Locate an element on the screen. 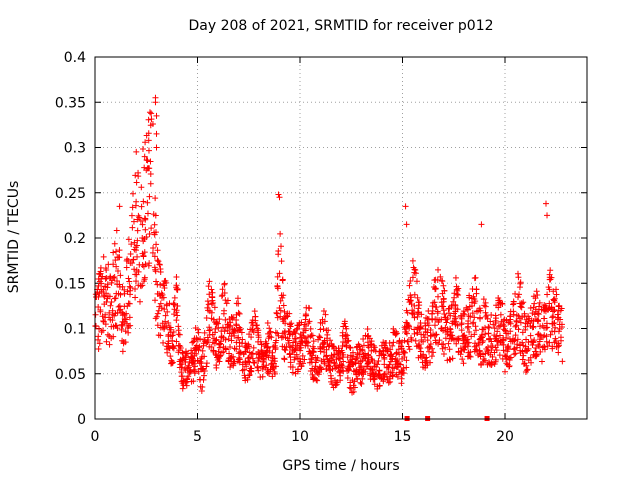 The width and height of the screenshot is (640, 480). y-tick-label: 0.3 is located at coordinates (75, 149).